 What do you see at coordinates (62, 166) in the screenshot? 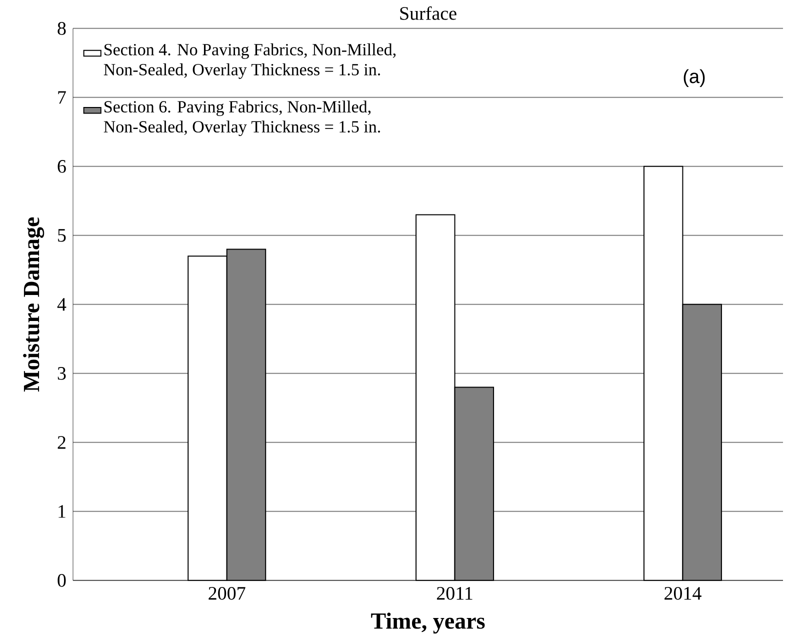
I see `y-tick-label: 6` at bounding box center [62, 166].